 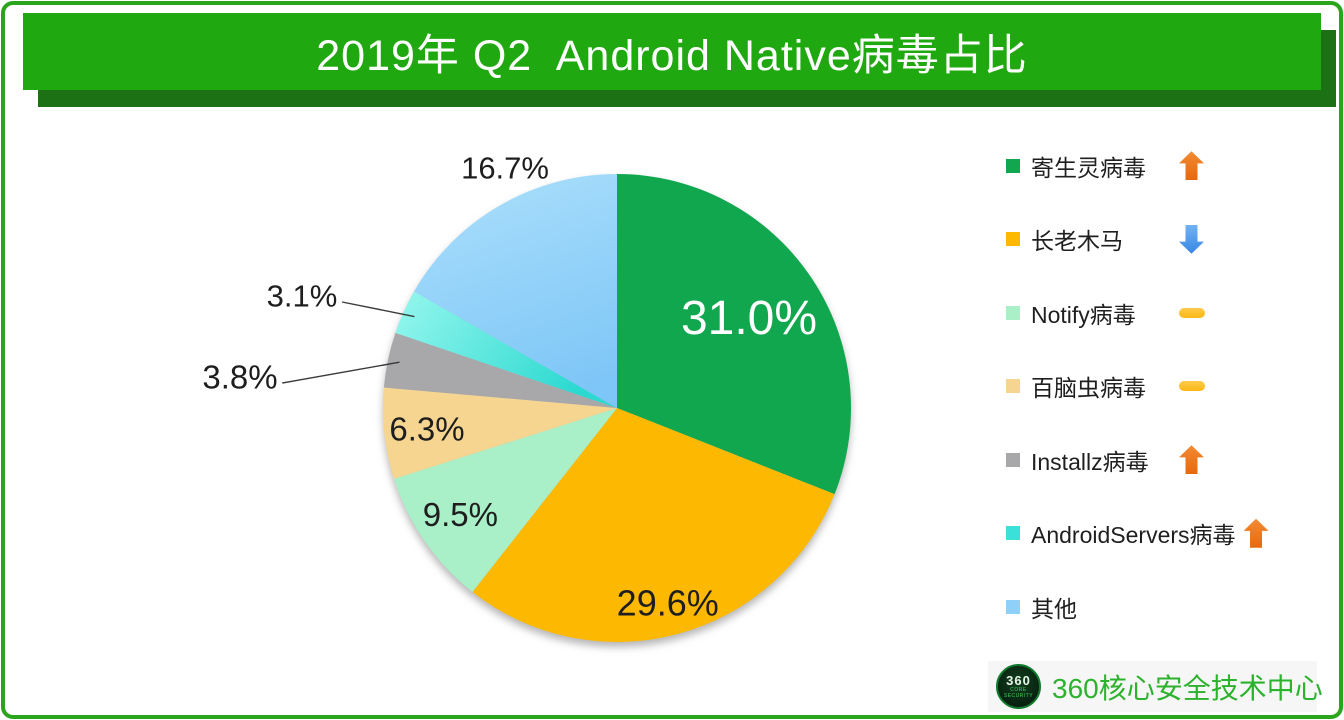 I want to click on pie-label: 9.5%, so click(x=460, y=514).